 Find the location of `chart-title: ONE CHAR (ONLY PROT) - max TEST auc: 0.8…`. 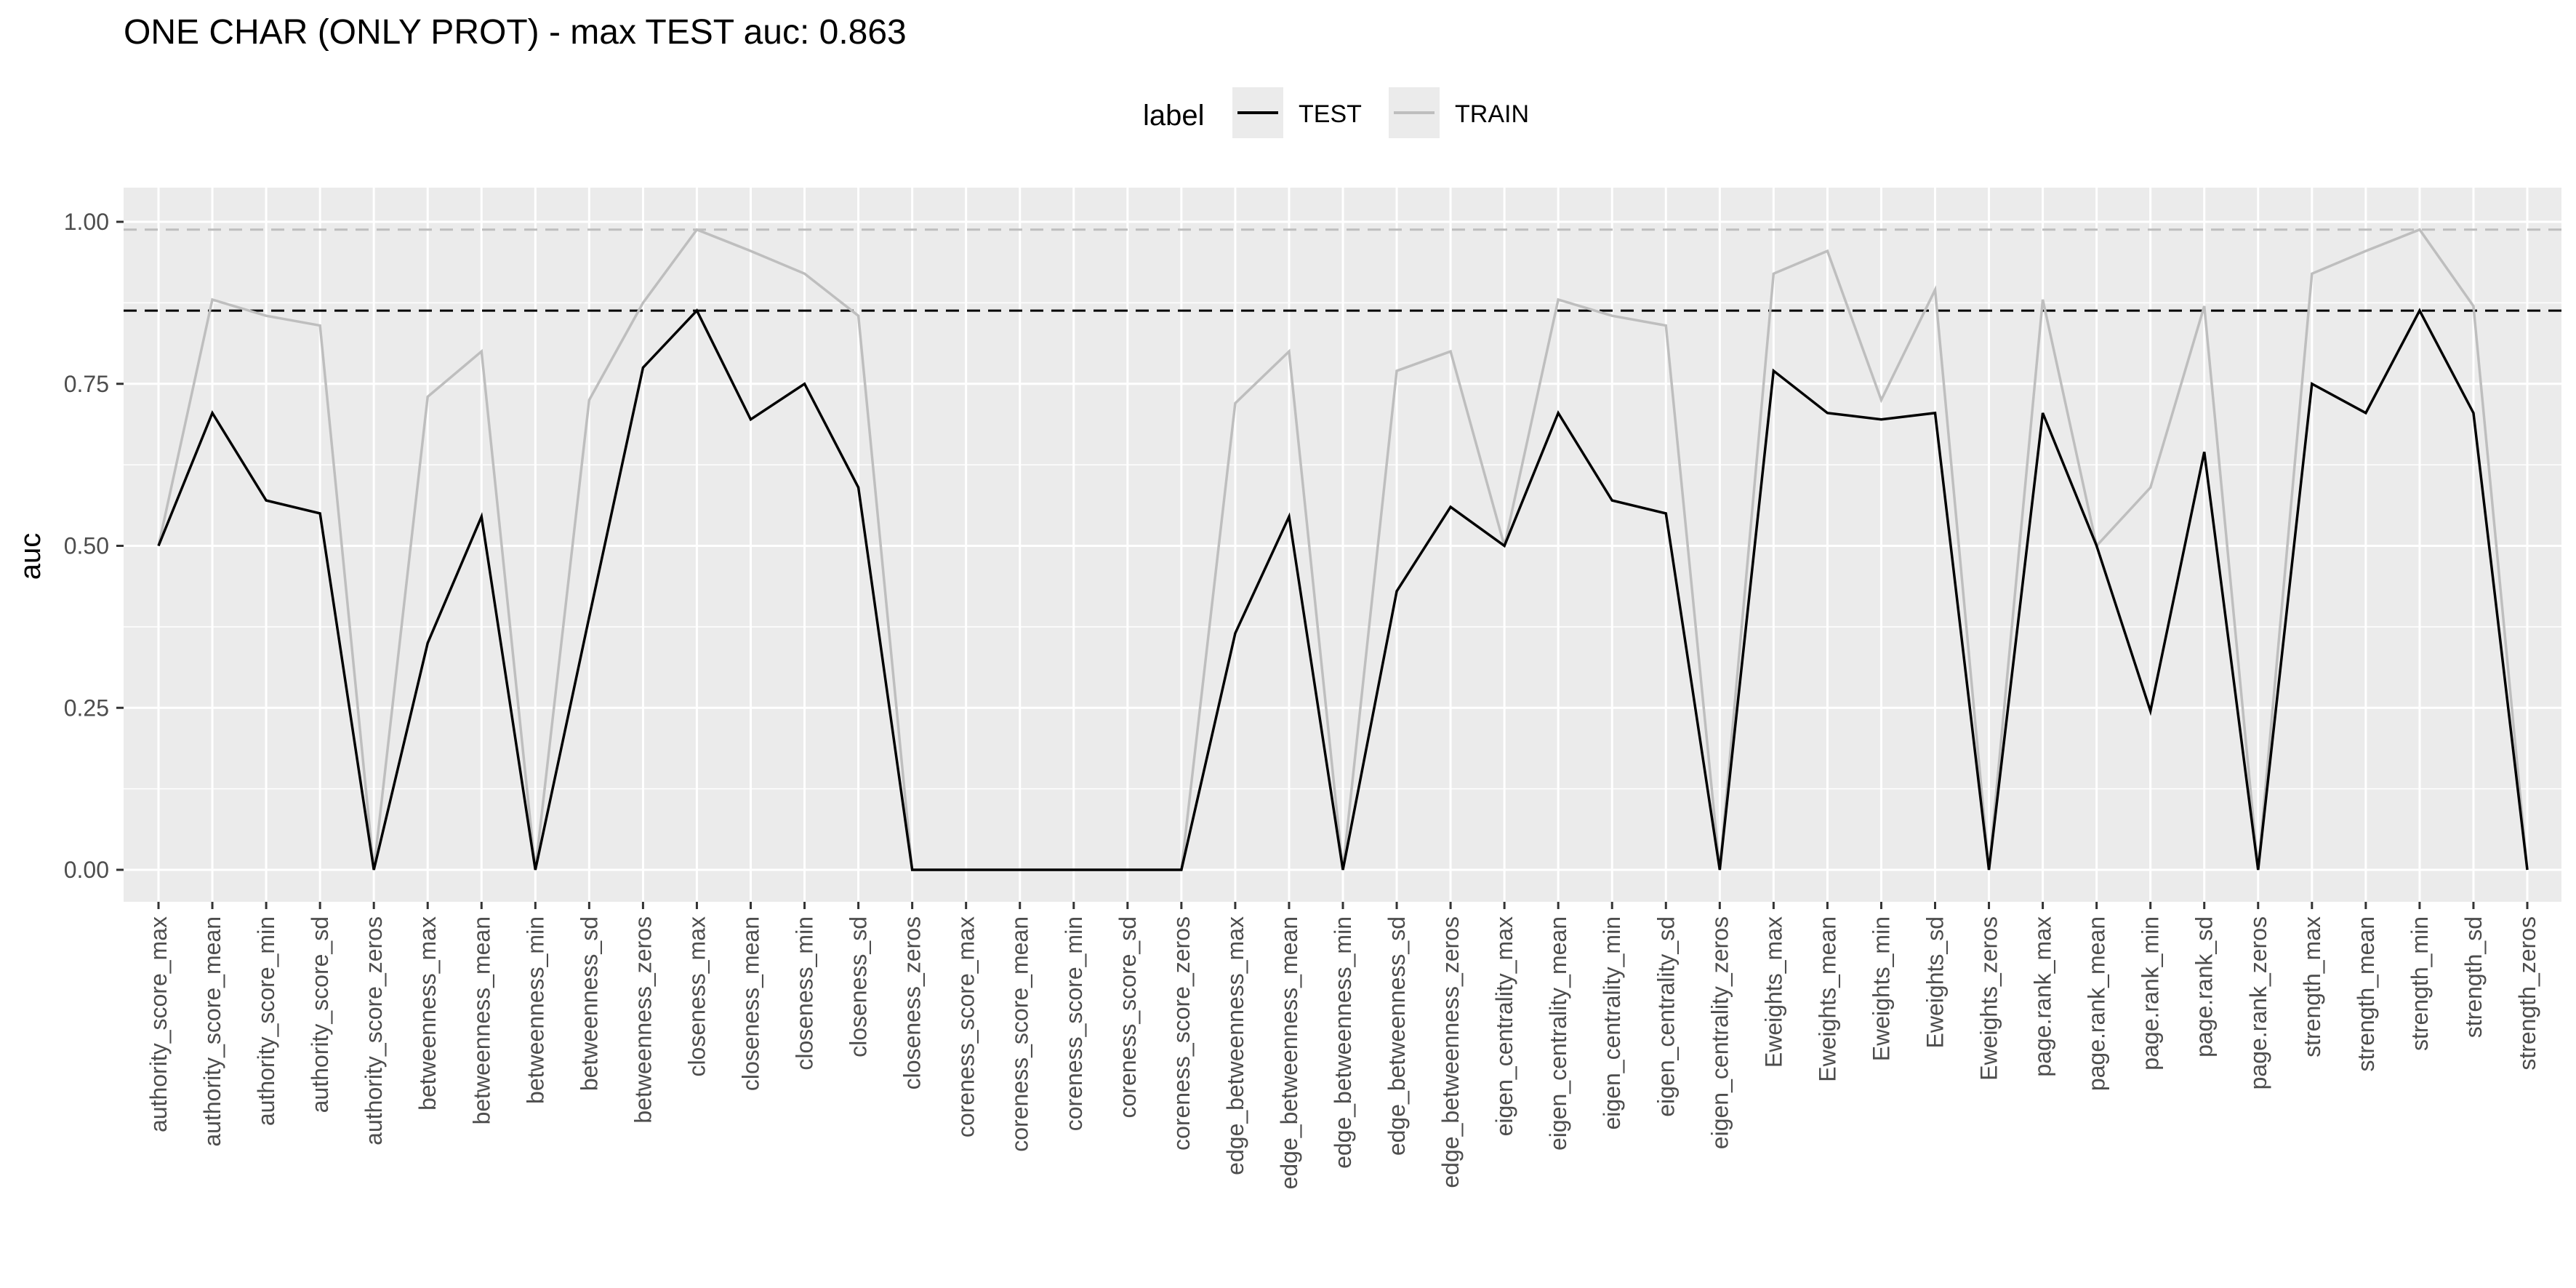

chart-title: ONE CHAR (ONLY PROT) - max TEST auc: 0.8… is located at coordinates (515, 32).